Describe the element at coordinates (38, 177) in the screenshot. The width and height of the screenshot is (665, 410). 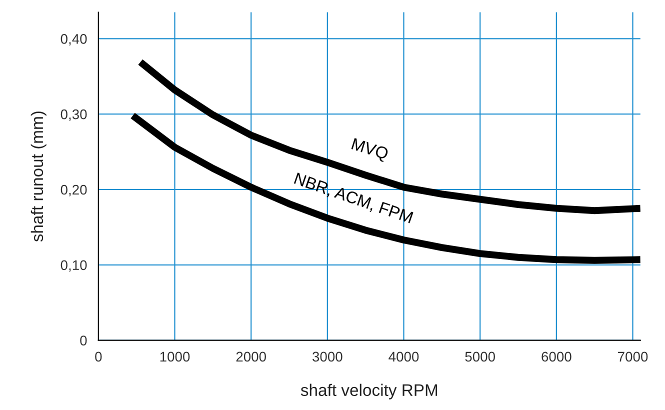
I see `y-axis-title: shaft runout (mm)` at that location.